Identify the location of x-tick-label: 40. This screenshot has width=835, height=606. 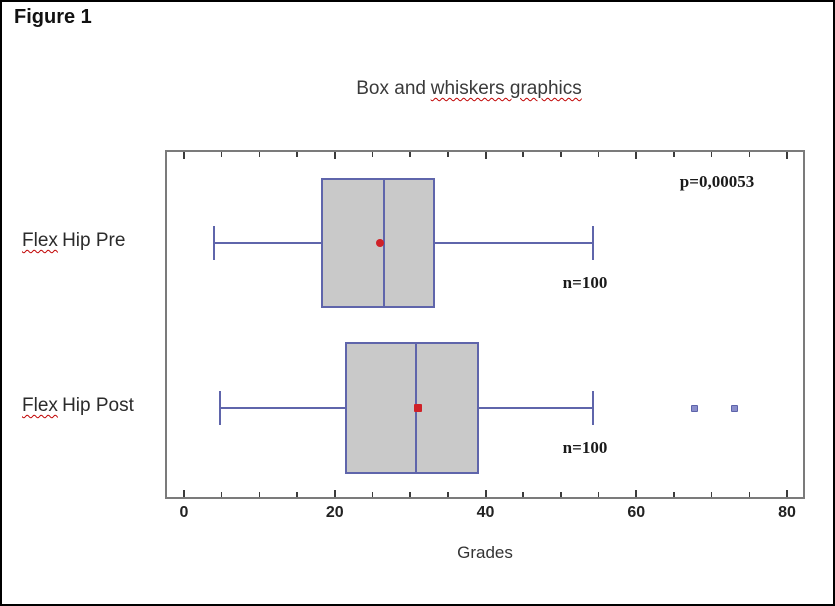
(485, 512).